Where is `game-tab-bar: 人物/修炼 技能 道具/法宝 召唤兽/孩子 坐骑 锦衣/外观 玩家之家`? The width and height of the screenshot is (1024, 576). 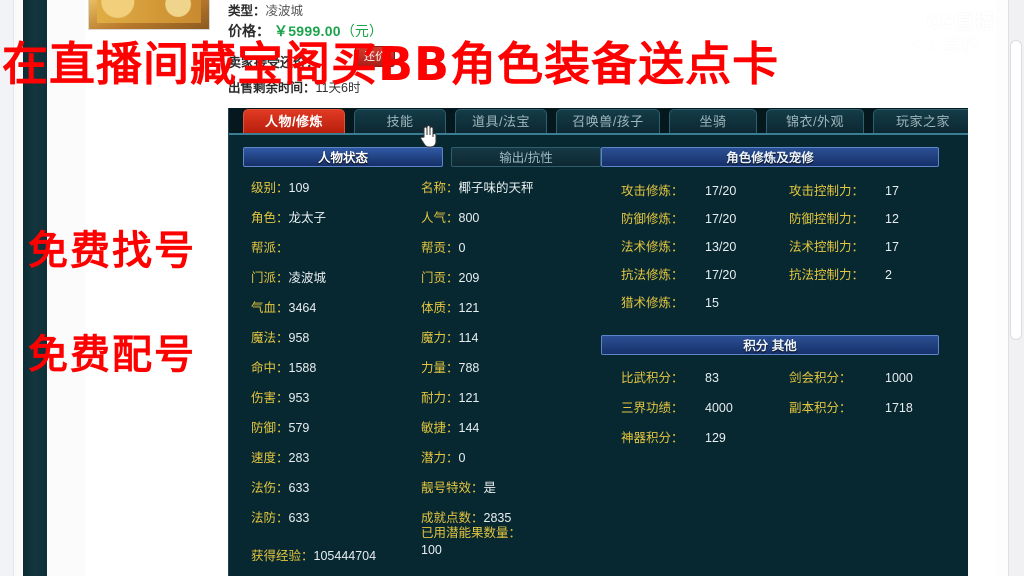
game-tab-bar: 人物/修炼 技能 道具/法宝 召唤兽/孩子 坐骑 锦衣/外观 玩家之家 is located at coordinates (598, 121).